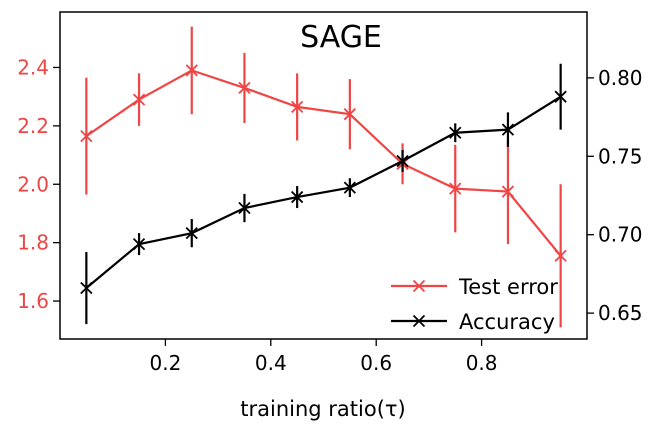 This screenshot has width=665, height=433. Describe the element at coordinates (33, 301) in the screenshot. I see `left-y-tick-label: 1.6` at that location.